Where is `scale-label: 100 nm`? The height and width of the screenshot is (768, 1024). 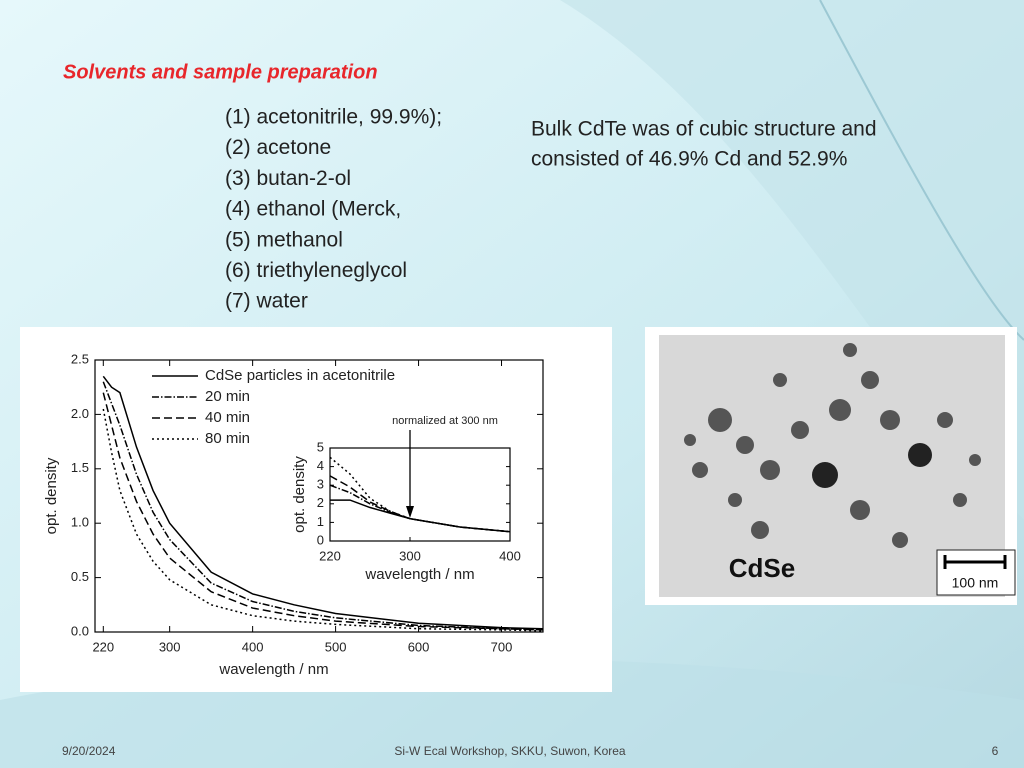 scale-label: 100 nm is located at coordinates (975, 583).